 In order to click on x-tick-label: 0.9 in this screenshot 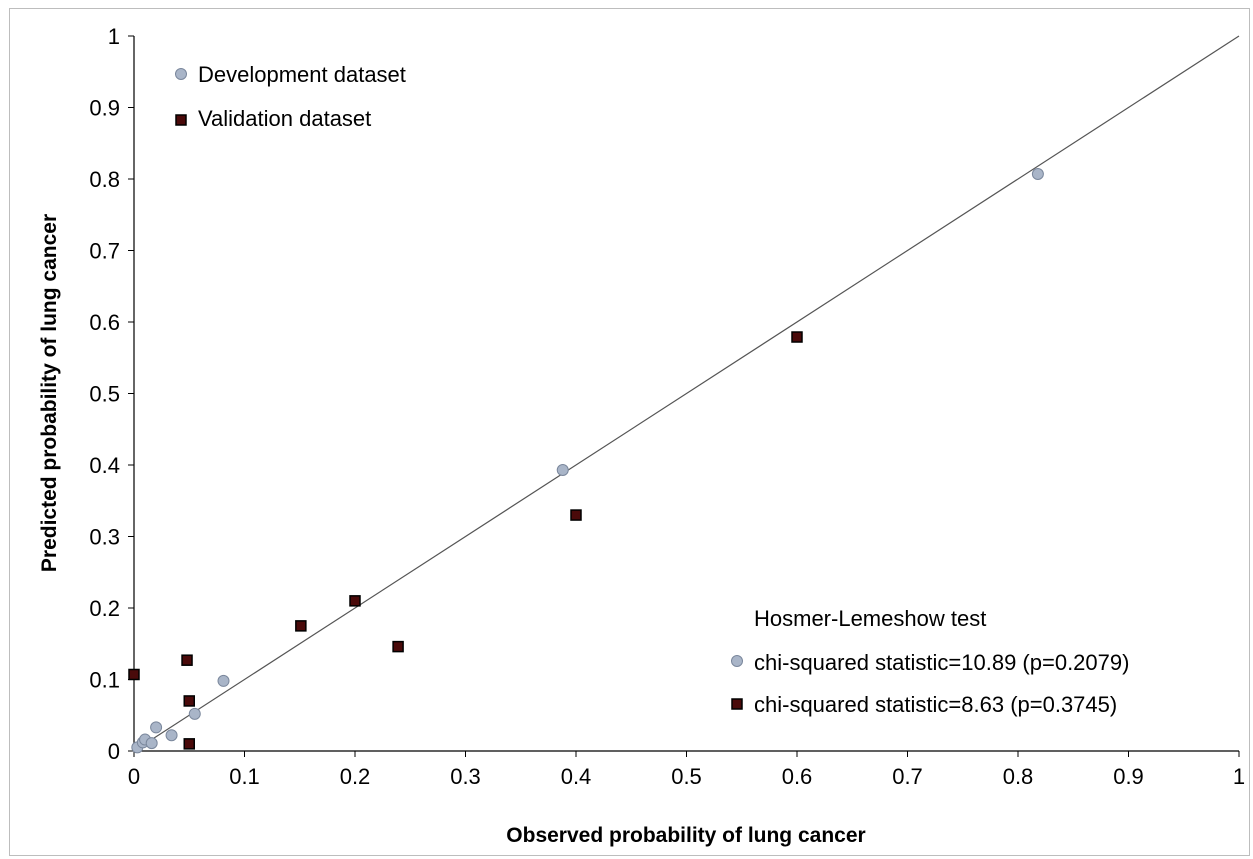, I will do `click(1128, 776)`.